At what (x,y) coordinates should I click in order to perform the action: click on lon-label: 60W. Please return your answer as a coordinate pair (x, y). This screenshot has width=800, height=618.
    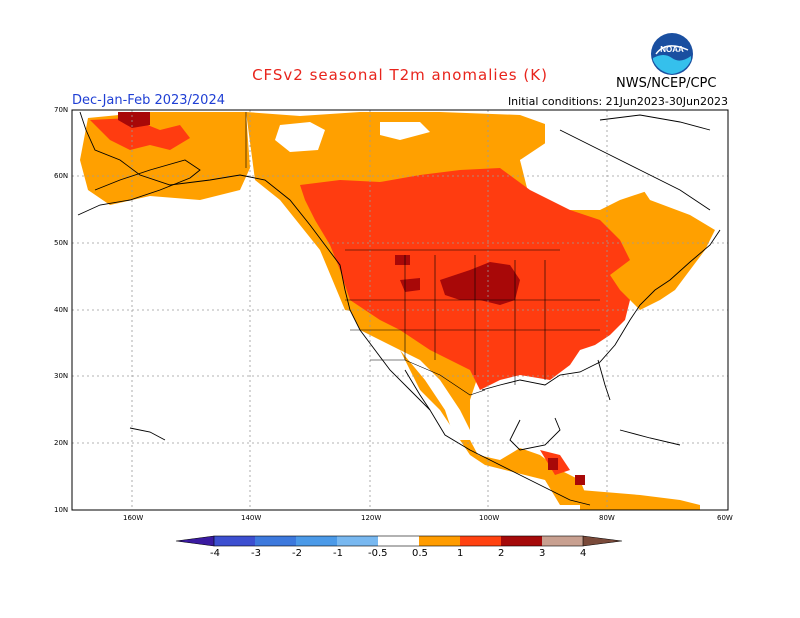
    Looking at the image, I should click on (725, 518).